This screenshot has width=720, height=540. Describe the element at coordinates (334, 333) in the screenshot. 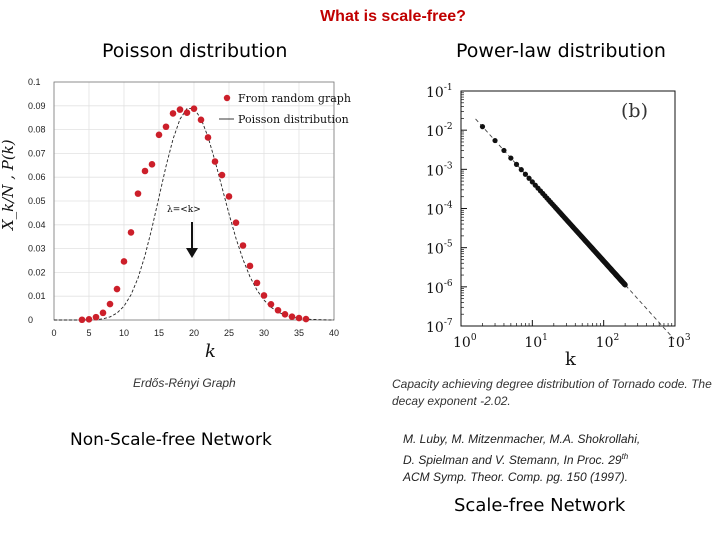

I see `poisson-x-tick-label: 40` at that location.